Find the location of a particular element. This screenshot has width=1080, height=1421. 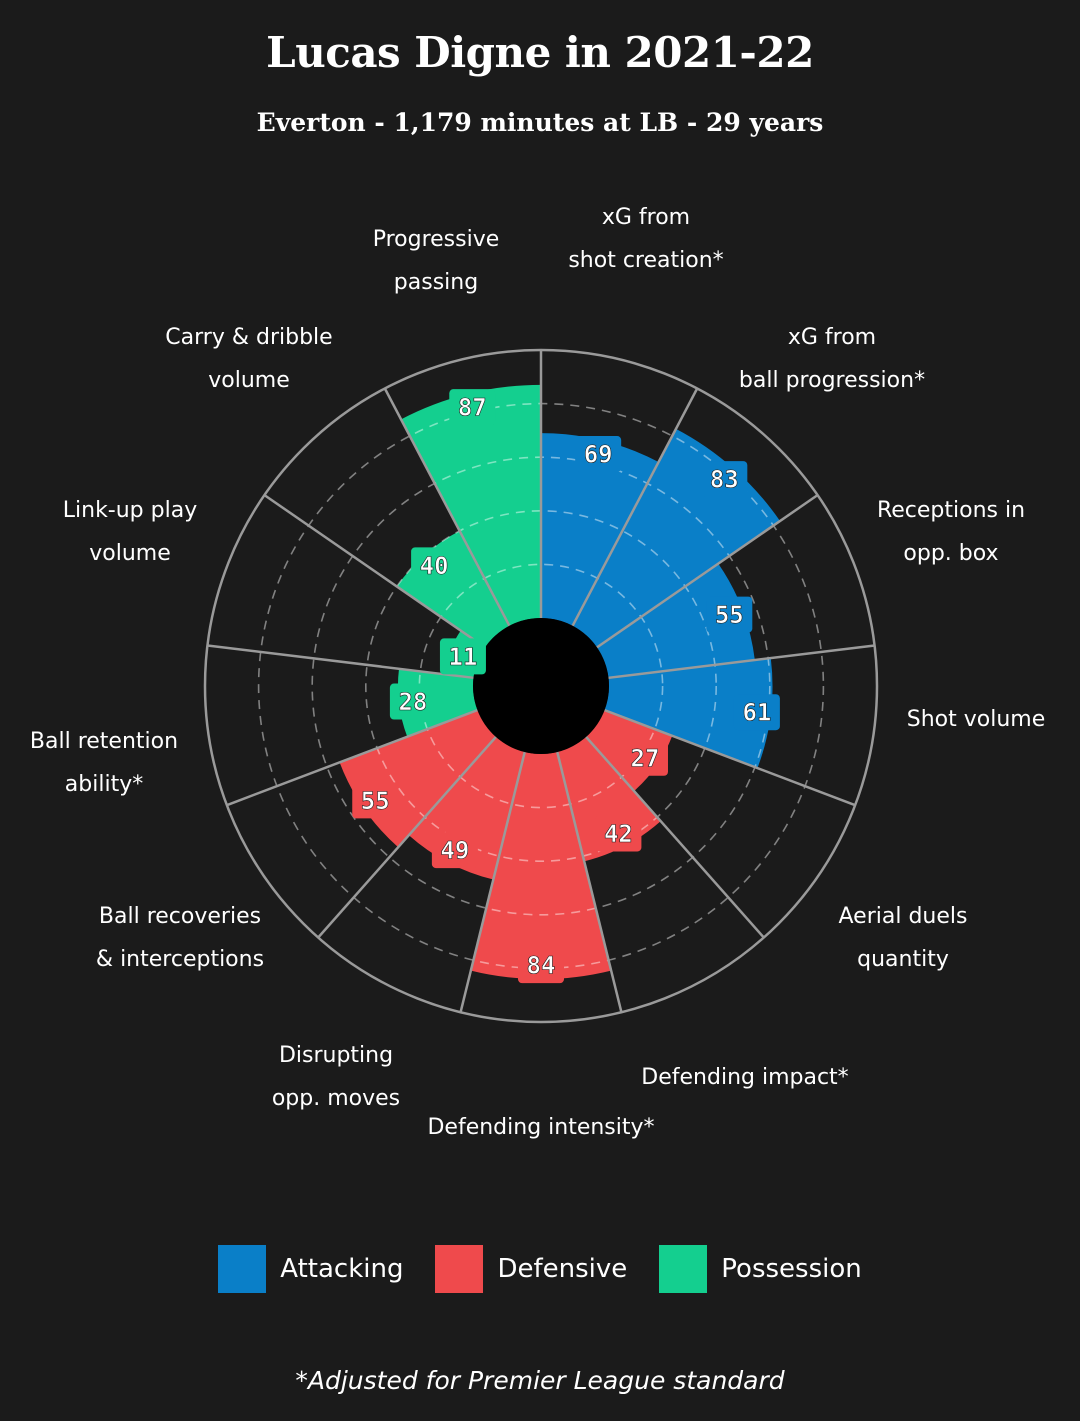

data-label-10: 28 is located at coordinates (412, 702).